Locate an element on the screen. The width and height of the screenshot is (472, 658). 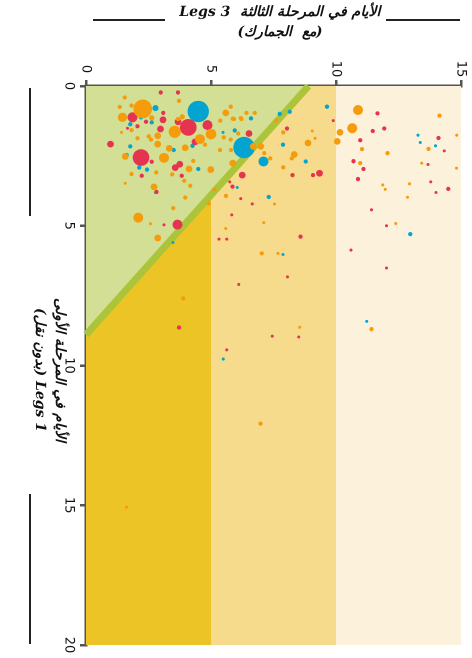
y-tick-label: 0 is located at coordinates (69, 86).